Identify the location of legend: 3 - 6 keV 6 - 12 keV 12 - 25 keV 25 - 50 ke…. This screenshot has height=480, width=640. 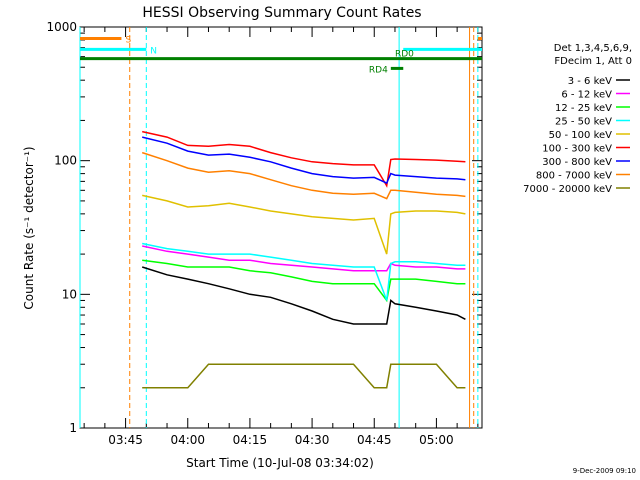
(576, 135).